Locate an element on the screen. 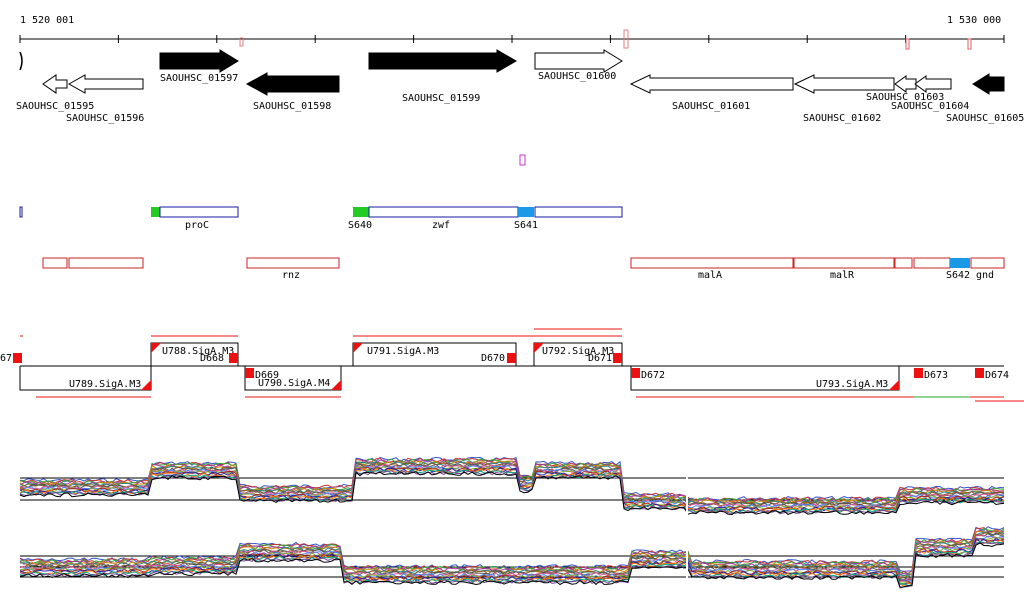 Image resolution: width=1024 pixels, height=611 pixels. segment-label: U790.SigA.M4 is located at coordinates (294, 383).